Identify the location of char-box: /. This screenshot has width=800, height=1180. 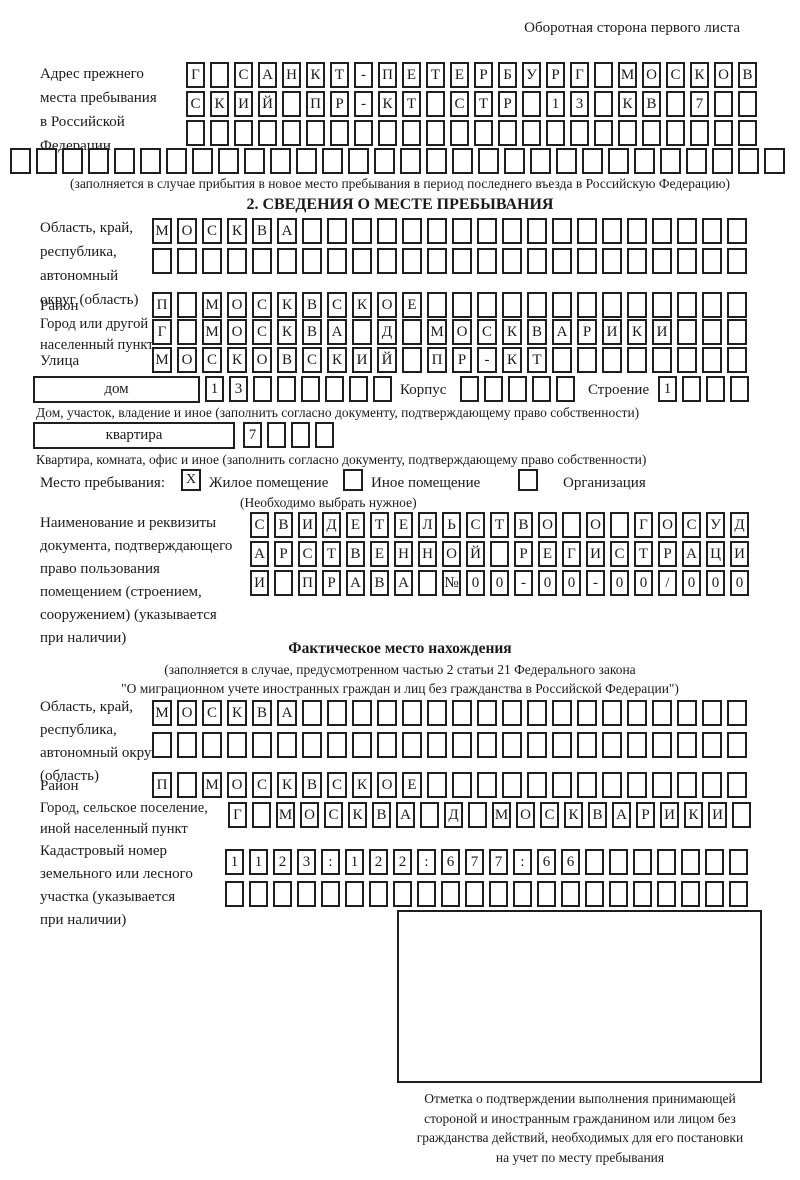
(667, 583).